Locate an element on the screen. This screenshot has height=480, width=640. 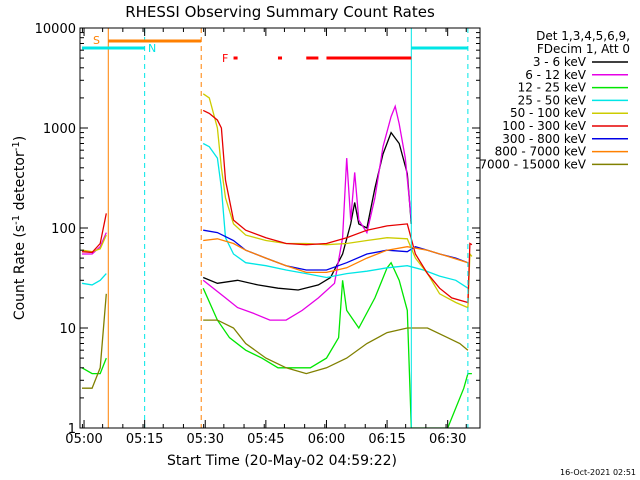
legend-label-8: 800 - 7000 keV is located at coordinates (541, 152).